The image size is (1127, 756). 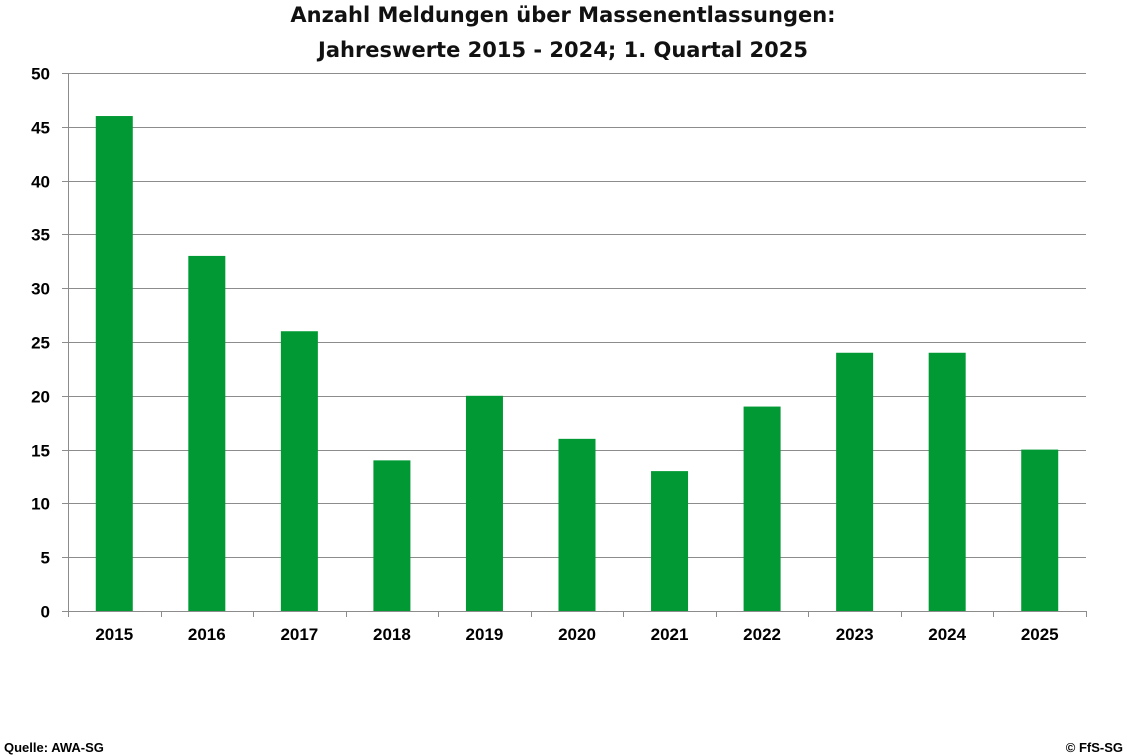 I want to click on y-tick-label: 25, so click(x=40, y=343).